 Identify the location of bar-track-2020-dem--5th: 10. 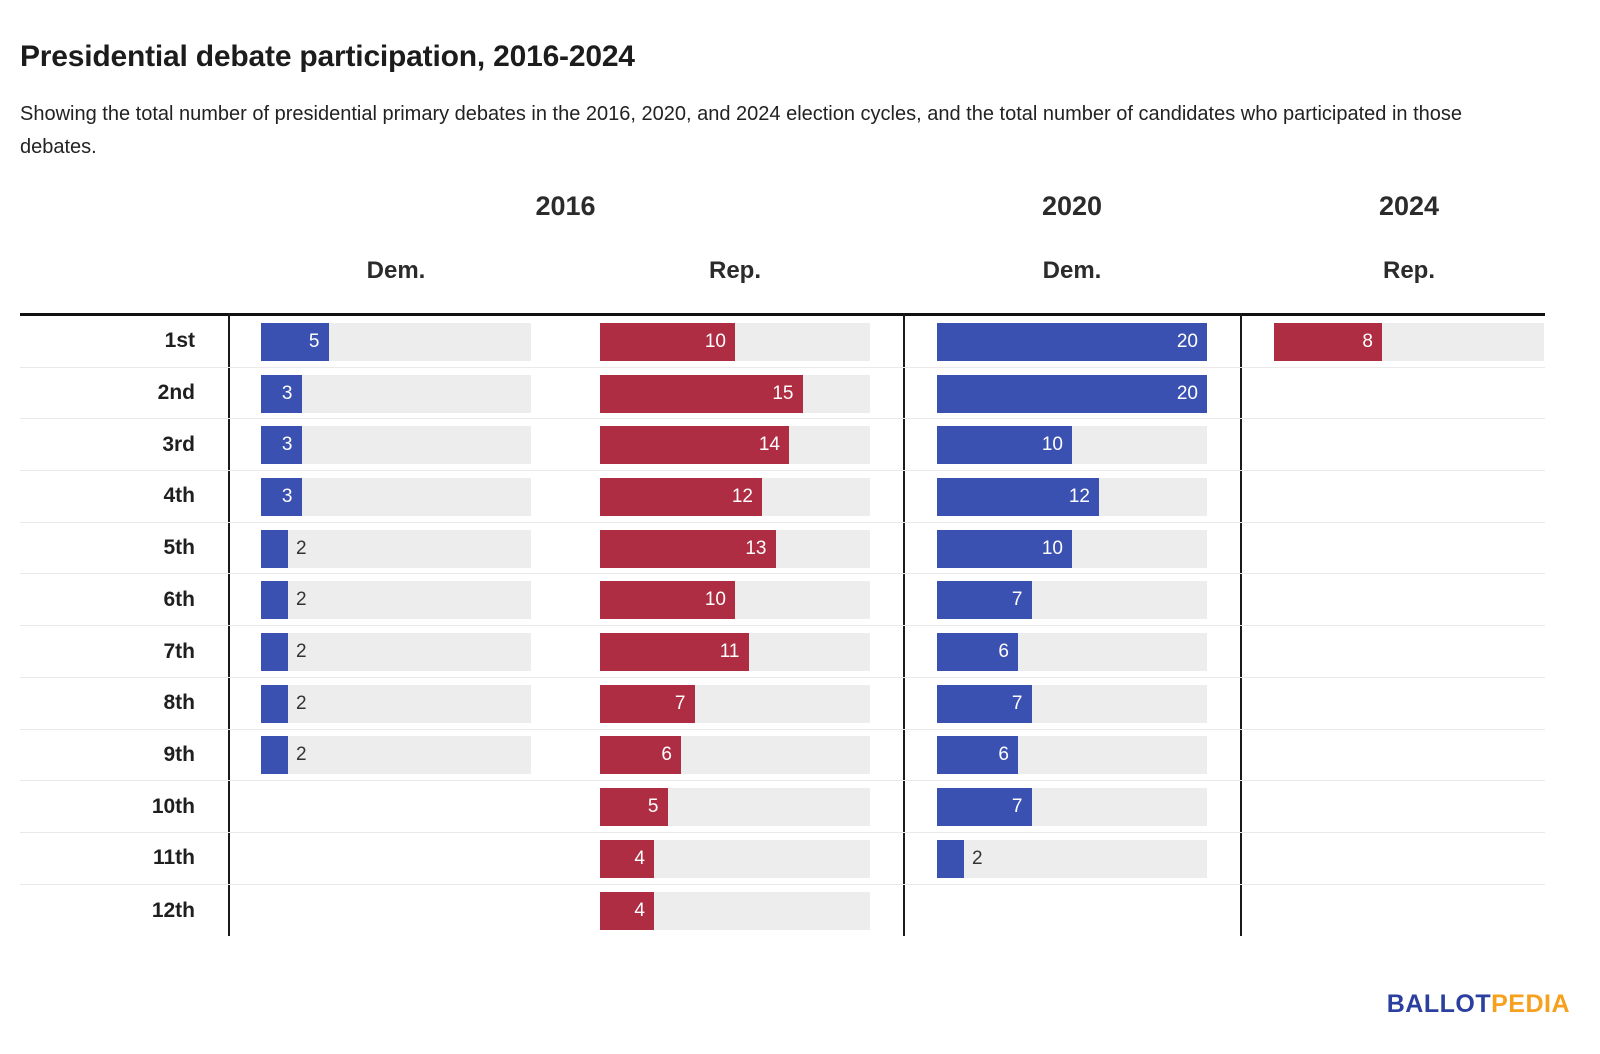
(1072, 548).